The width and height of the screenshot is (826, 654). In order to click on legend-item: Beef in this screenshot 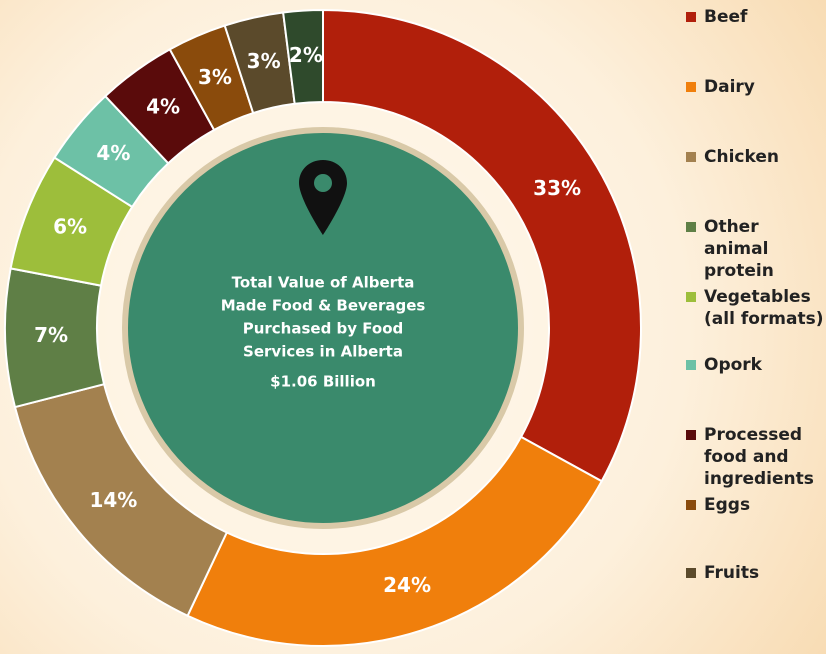, I will do `click(756, 17)`.